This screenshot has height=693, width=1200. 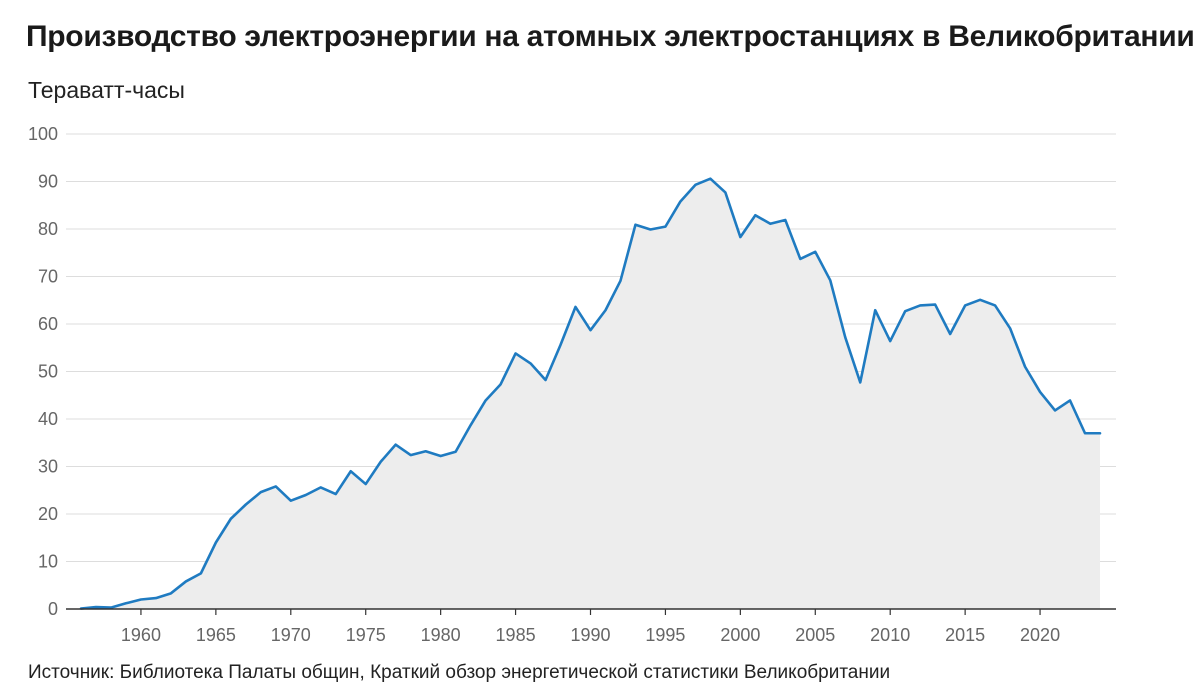 I want to click on y-tick-label-20: 20, so click(x=48, y=514).